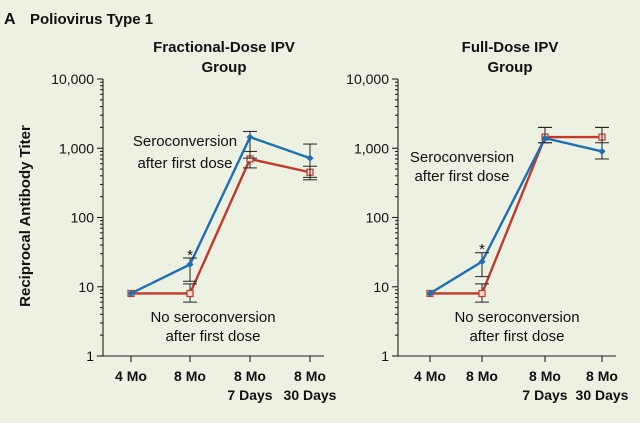 This screenshot has height=423, width=640. I want to click on panel-title: Poliovirus Type 1, so click(91, 19).